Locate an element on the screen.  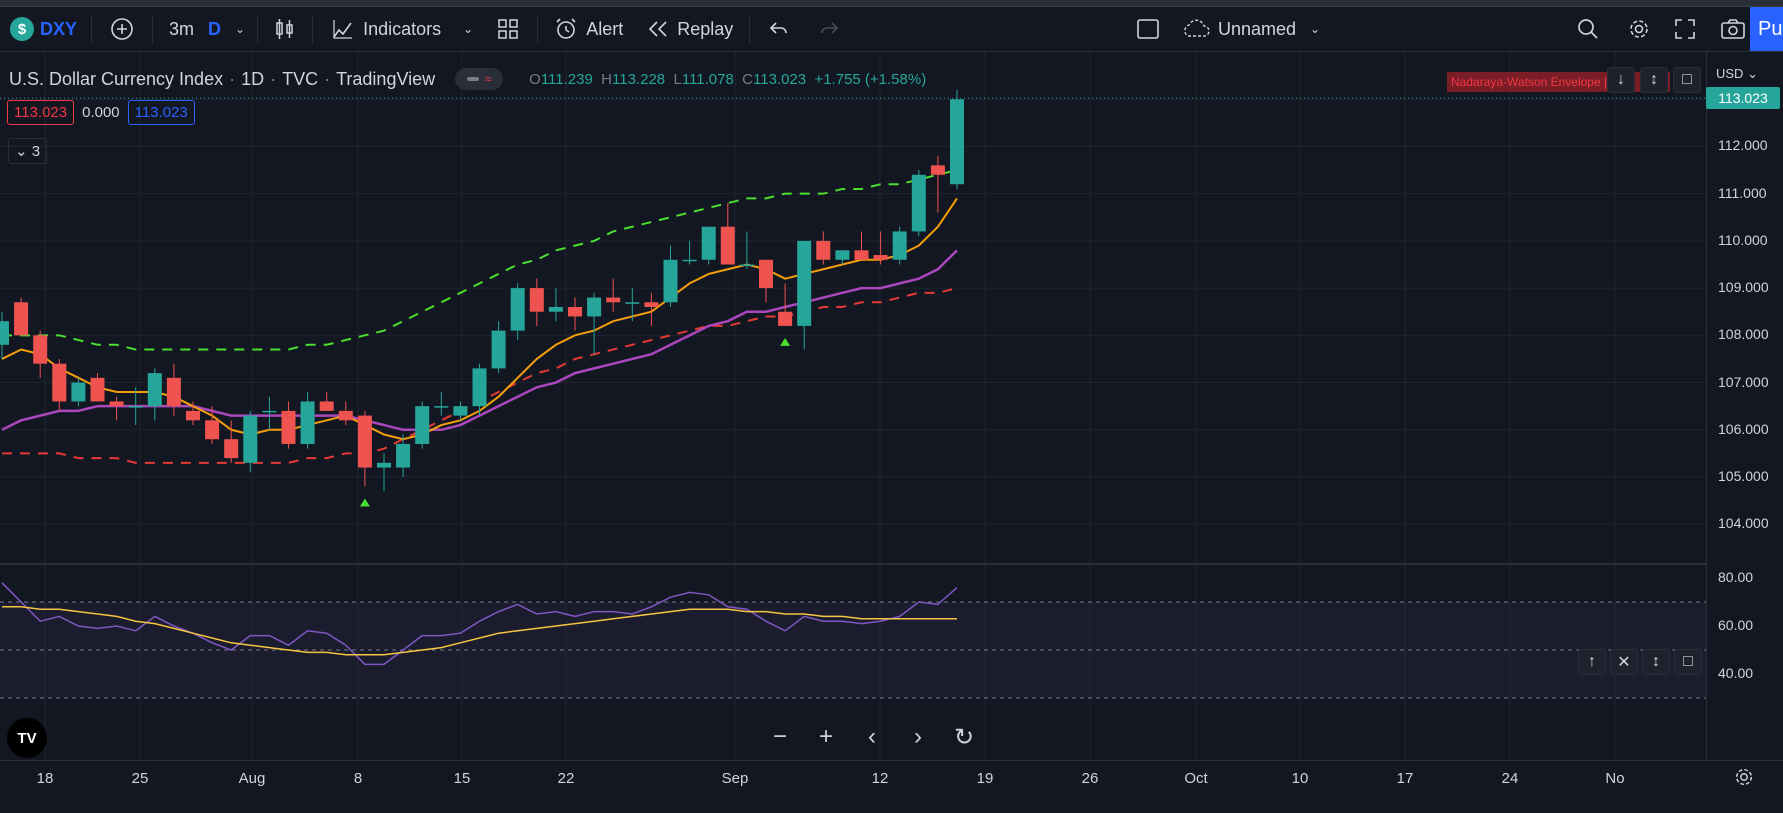
compare-symbol-button is located at coordinates (122, 29).